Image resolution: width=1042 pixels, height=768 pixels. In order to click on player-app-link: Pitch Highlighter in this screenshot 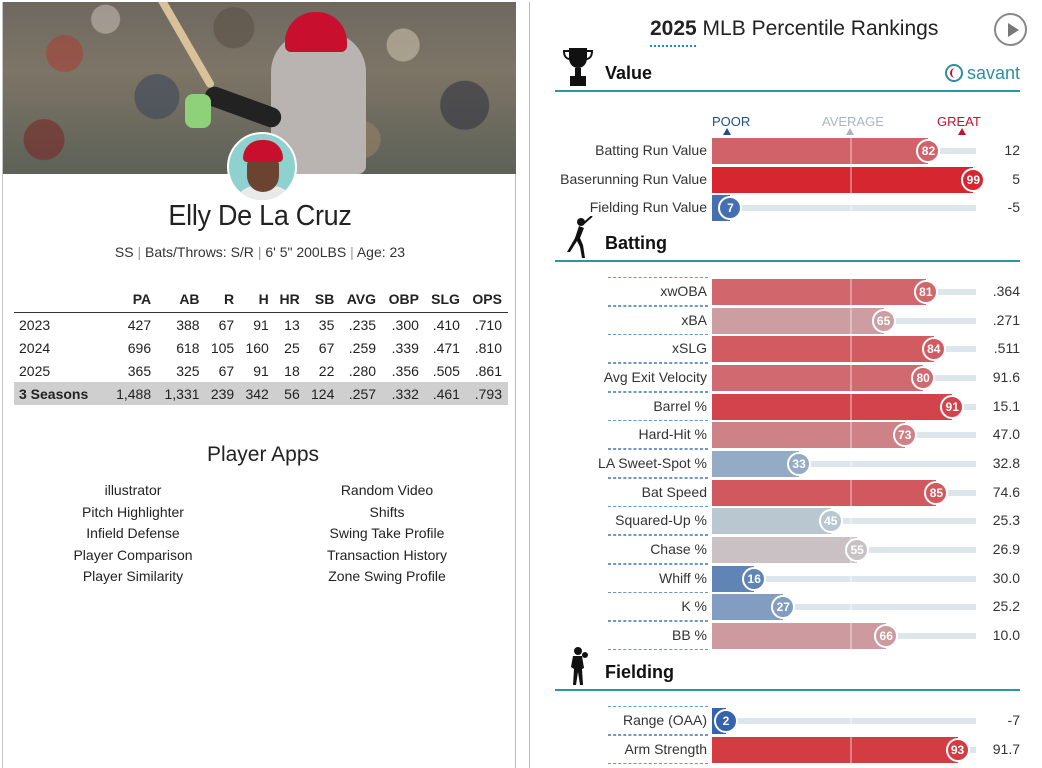, I will do `click(133, 511)`.